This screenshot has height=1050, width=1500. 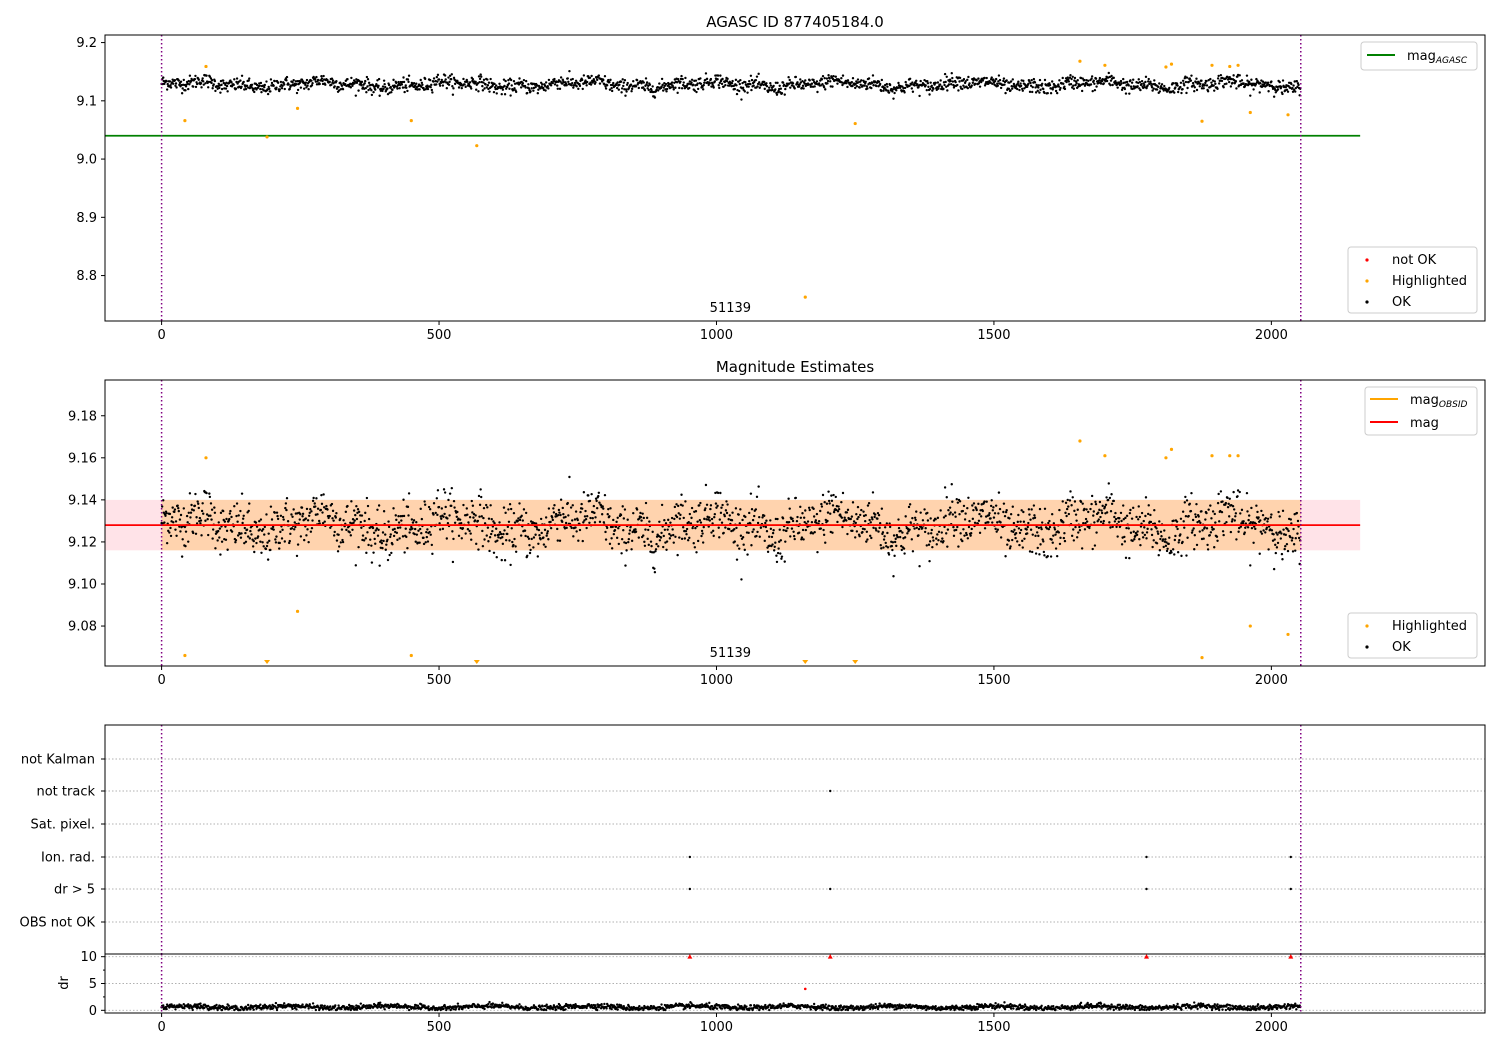 What do you see at coordinates (730, 653) in the screenshot?
I see `obsid-label: 51139` at bounding box center [730, 653].